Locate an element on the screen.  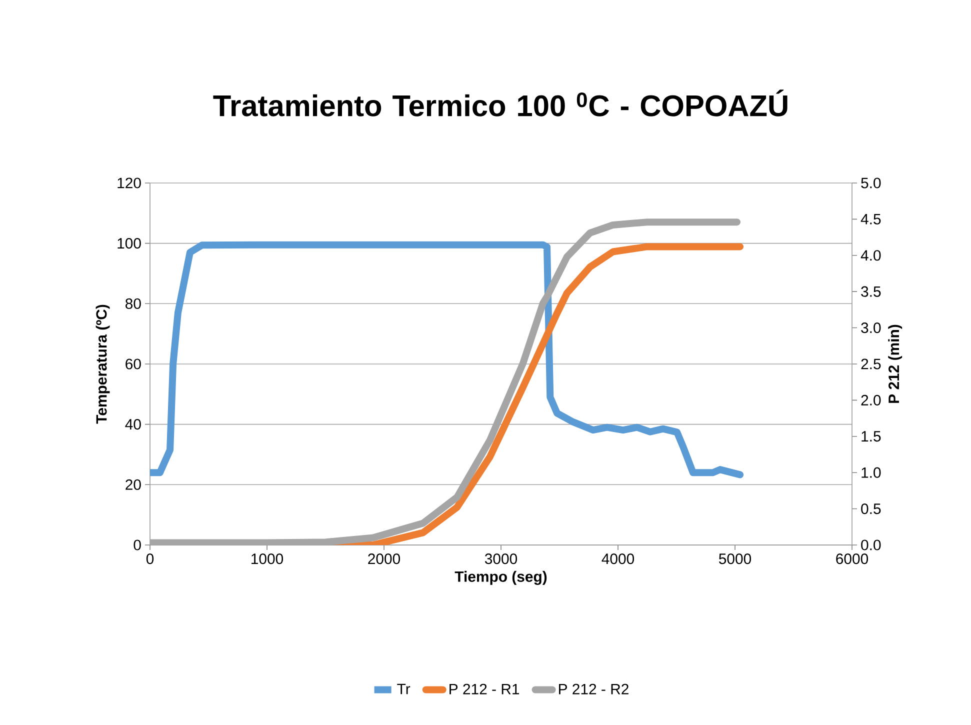
y2-tick-label: 3.0 is located at coordinates (871, 328).